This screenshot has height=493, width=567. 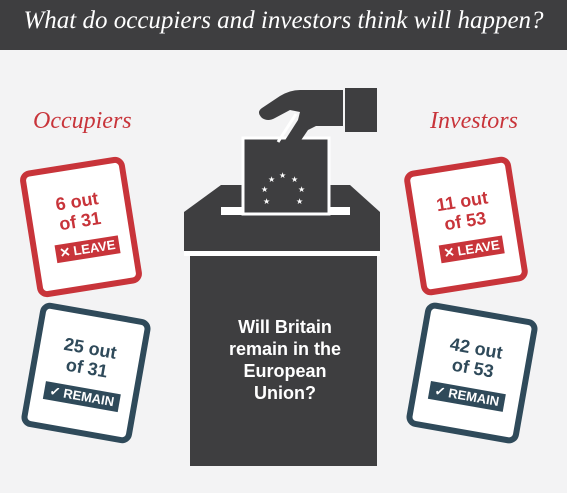 I want to click on investors-remain-count: 42 out of 53, so click(x=476, y=357).